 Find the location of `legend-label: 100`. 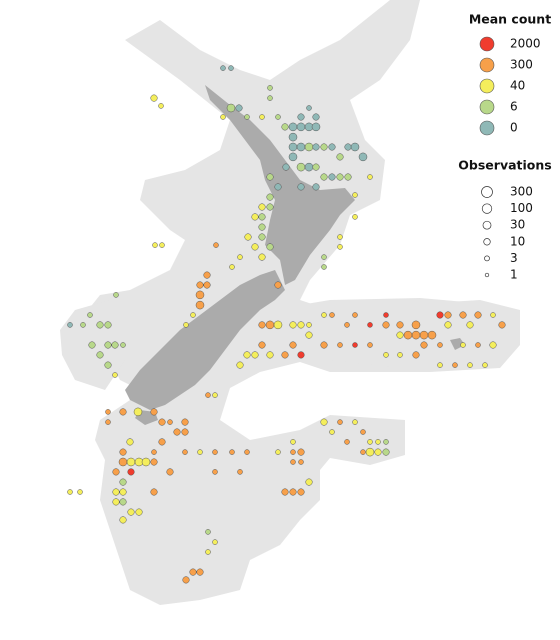

legend-label: 100 is located at coordinates (521, 208).